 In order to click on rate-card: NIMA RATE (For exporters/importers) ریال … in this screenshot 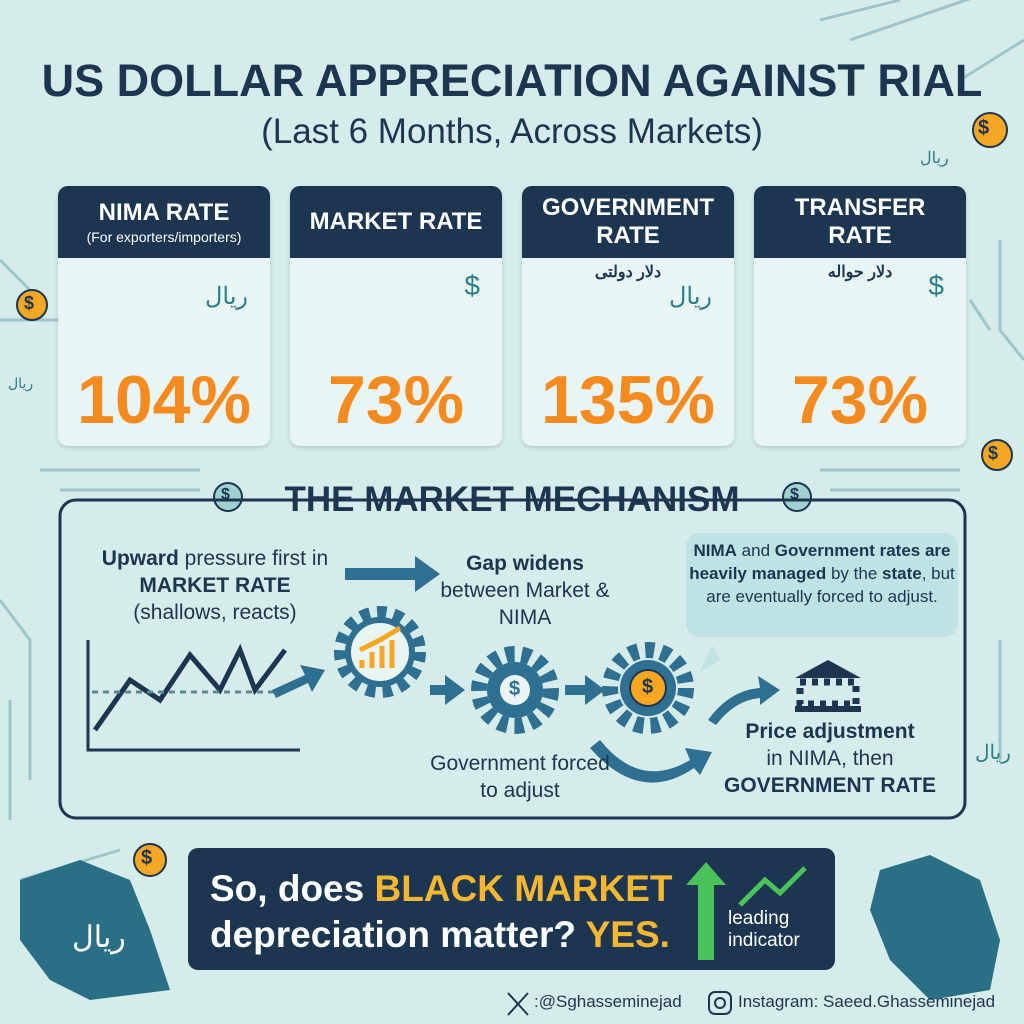, I will do `click(164, 316)`.